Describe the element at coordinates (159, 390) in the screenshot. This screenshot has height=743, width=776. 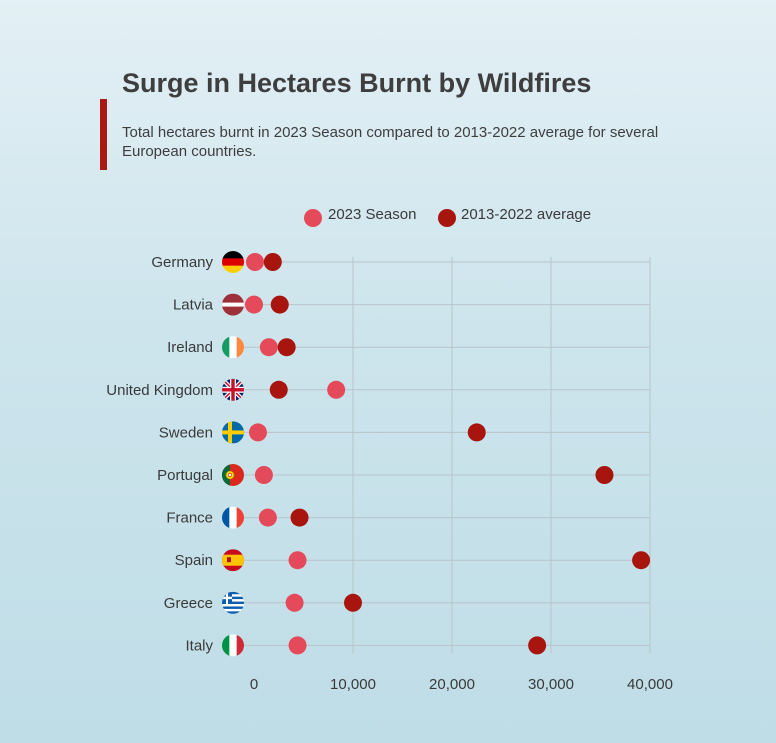
I see `category-label: United Kingdom` at that location.